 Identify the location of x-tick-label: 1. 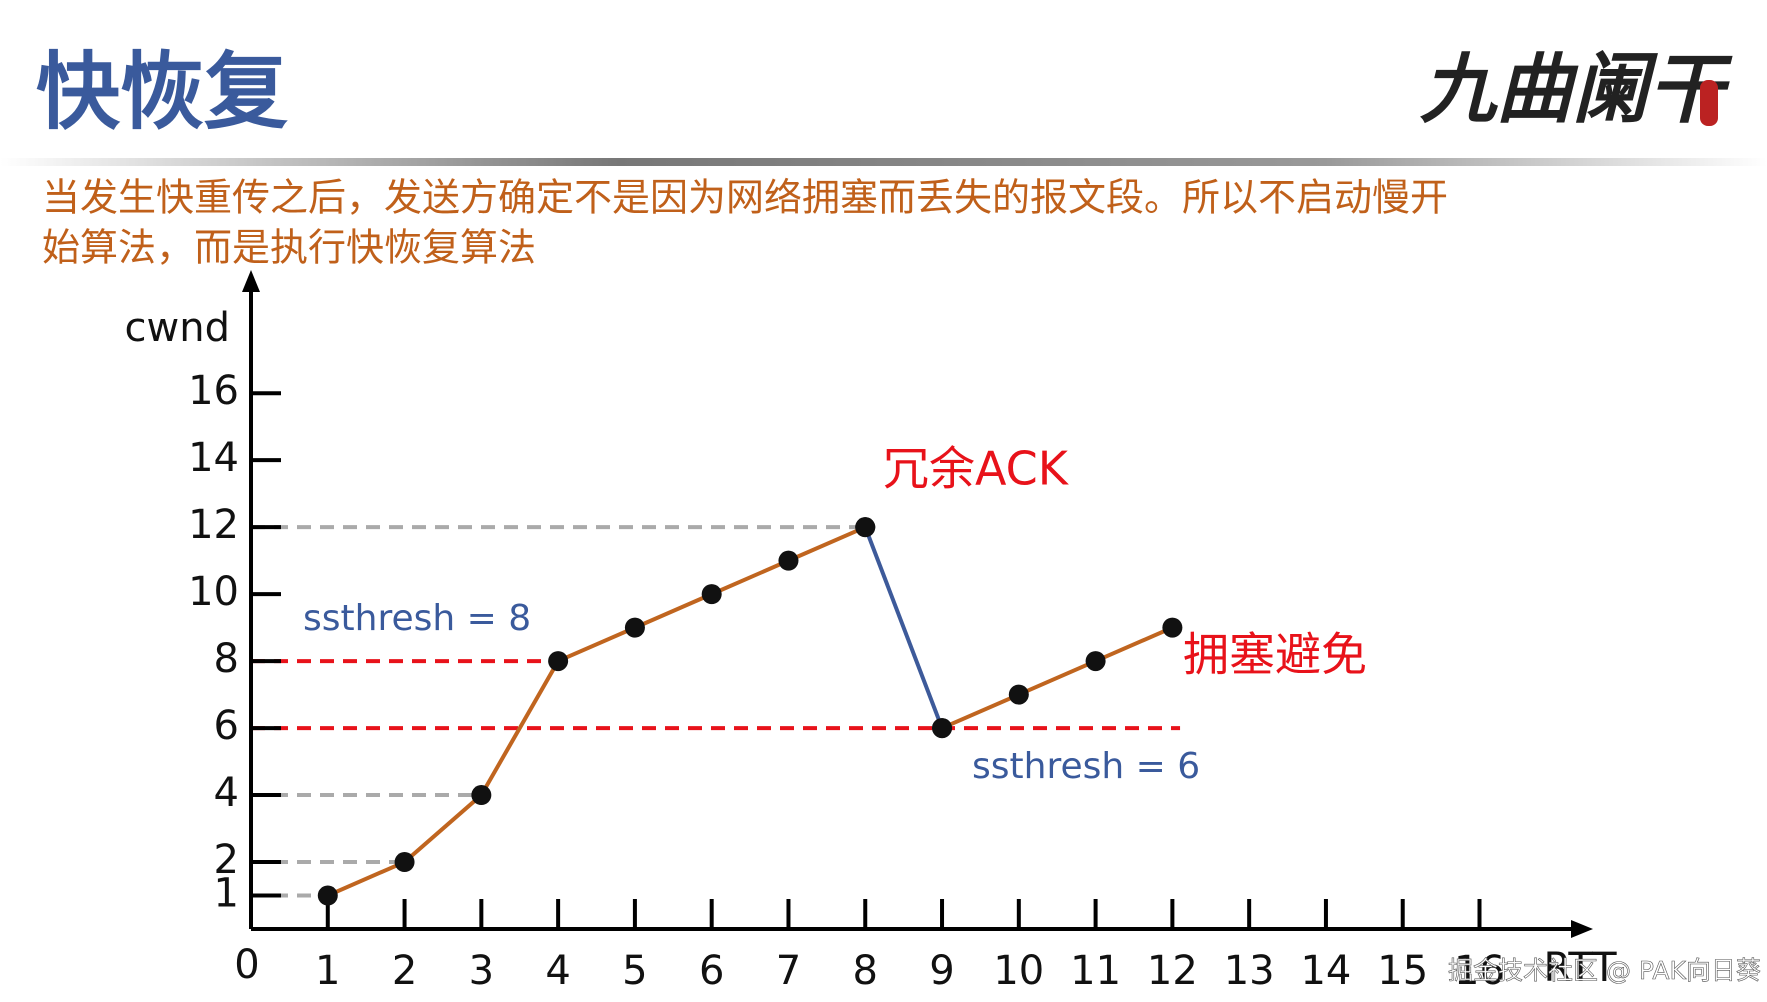
(327, 971).